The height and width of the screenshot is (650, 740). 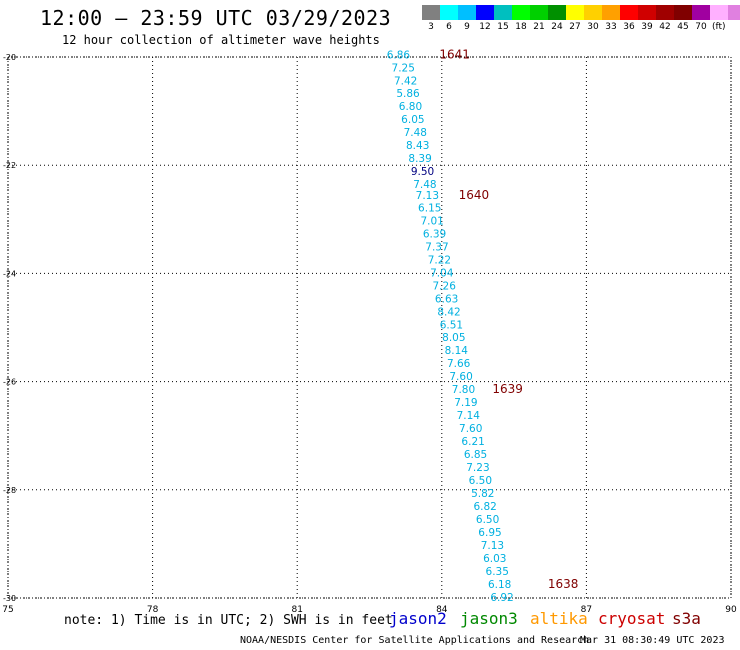 I want to click on wave-height-value: 8.39, so click(x=419, y=159).